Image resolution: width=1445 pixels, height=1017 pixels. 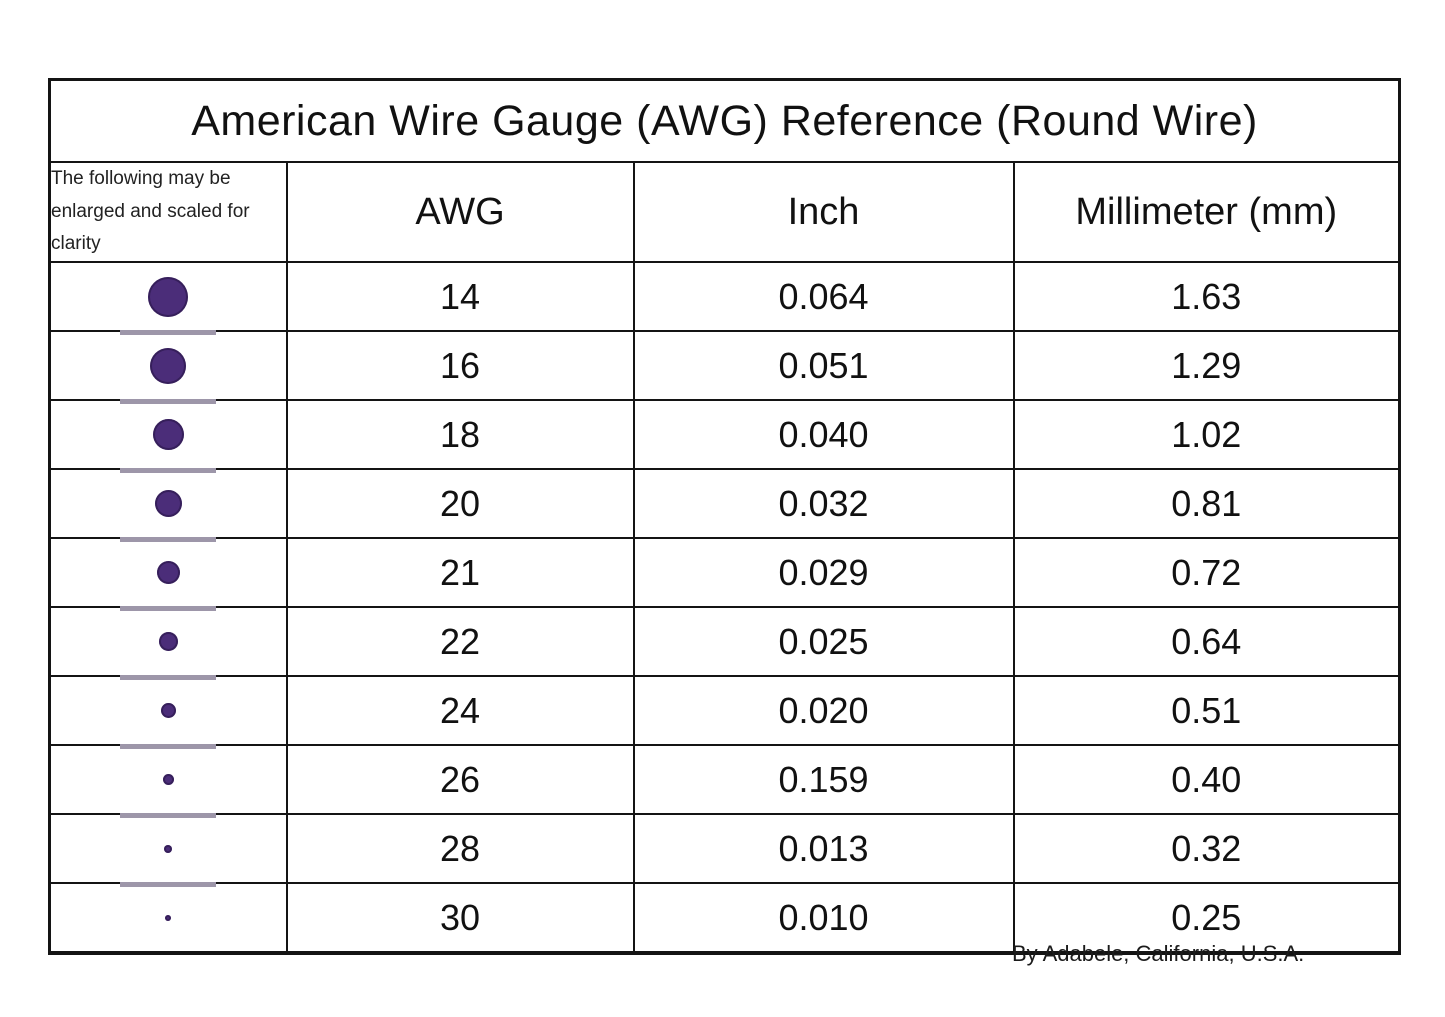 What do you see at coordinates (460, 297) in the screenshot?
I see `awg-cell: 14` at bounding box center [460, 297].